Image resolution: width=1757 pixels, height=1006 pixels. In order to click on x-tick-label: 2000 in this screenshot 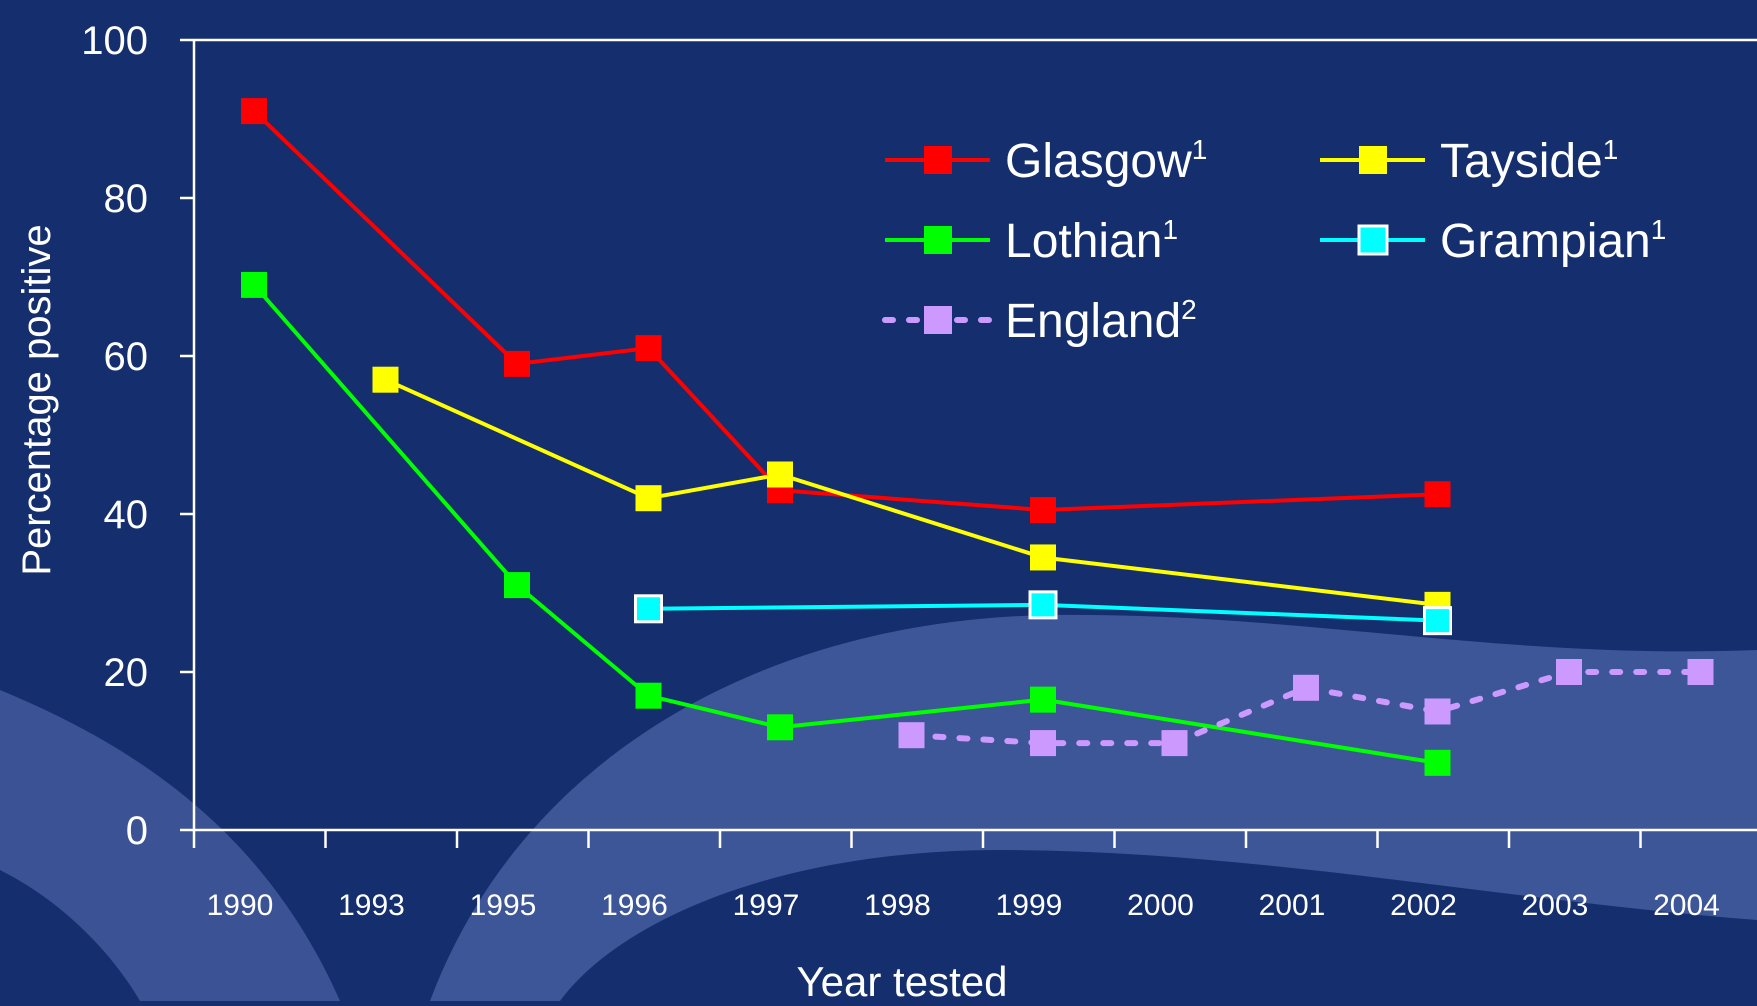, I will do `click(1160, 905)`.